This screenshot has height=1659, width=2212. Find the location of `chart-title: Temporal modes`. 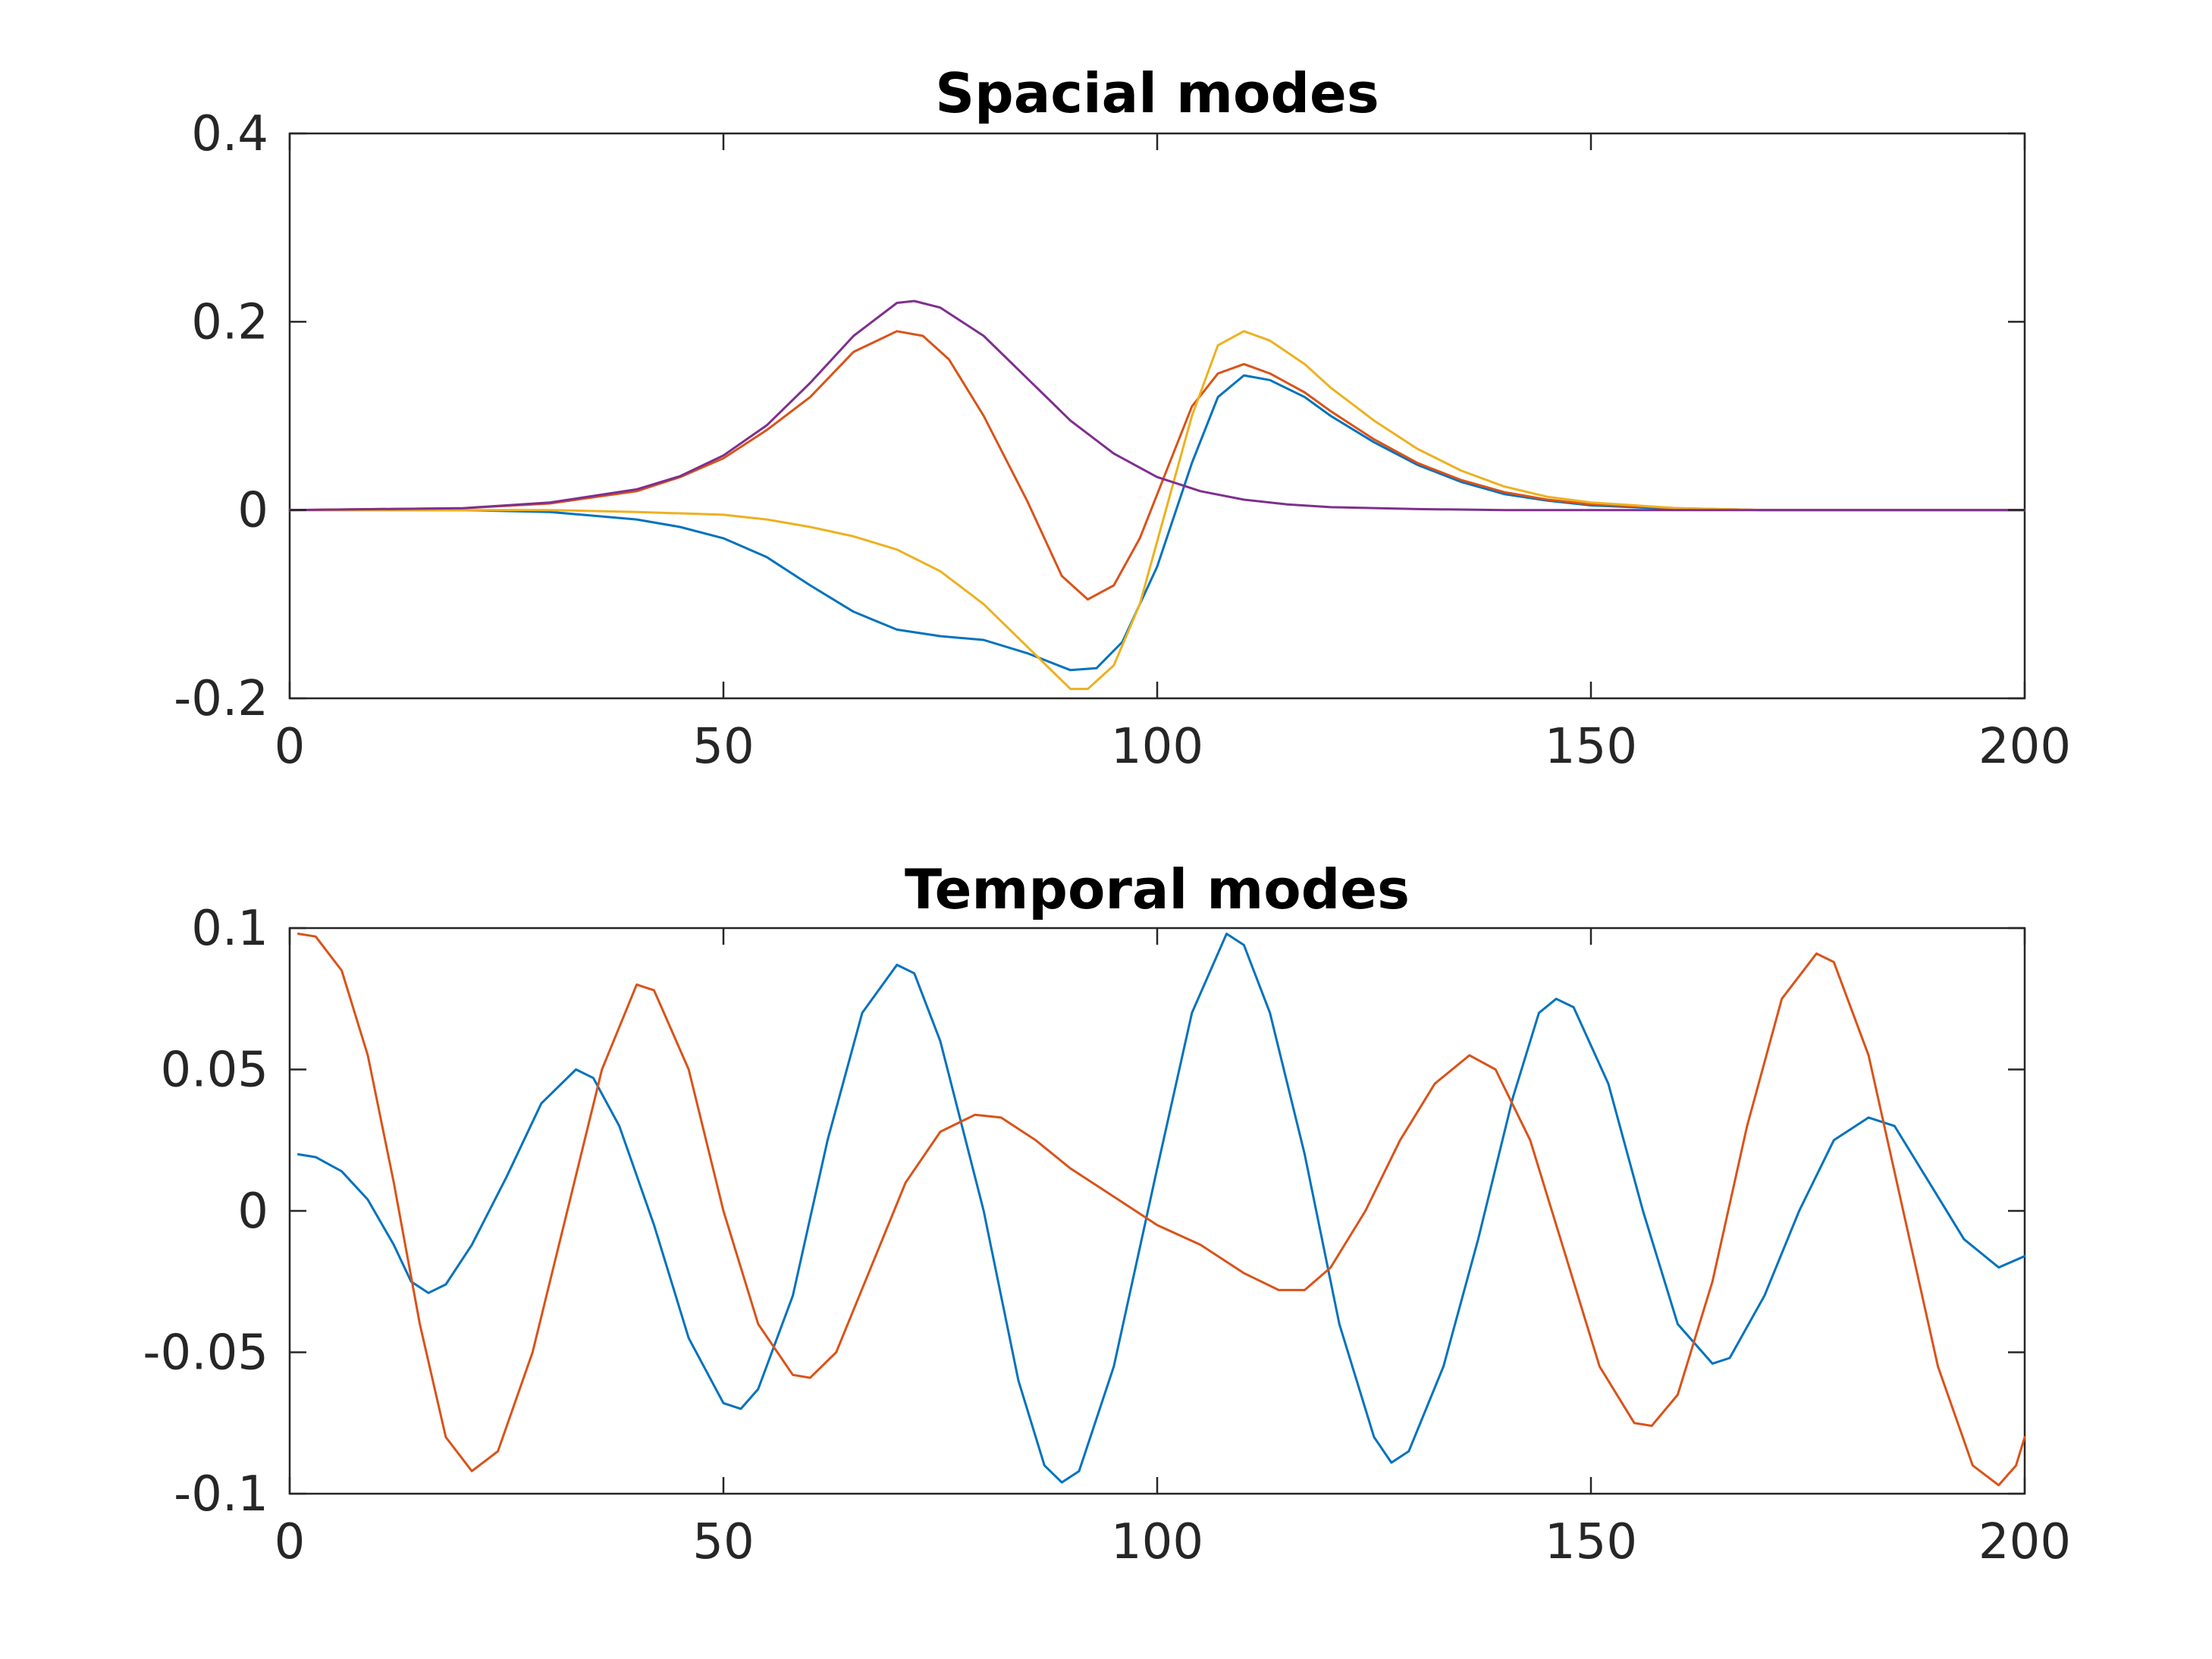

chart-title: Temporal modes is located at coordinates (1157, 889).